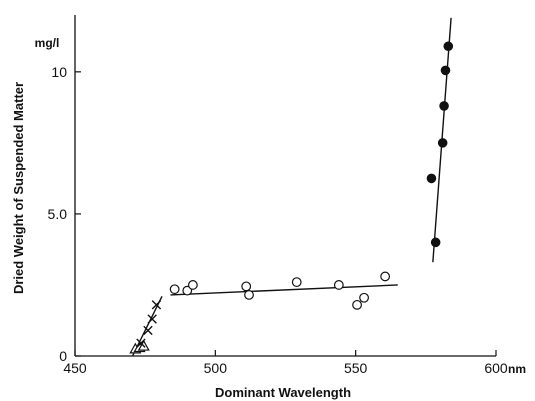 Image resolution: width=535 pixels, height=401 pixels. I want to click on x-tick-label: 450, so click(75, 368).